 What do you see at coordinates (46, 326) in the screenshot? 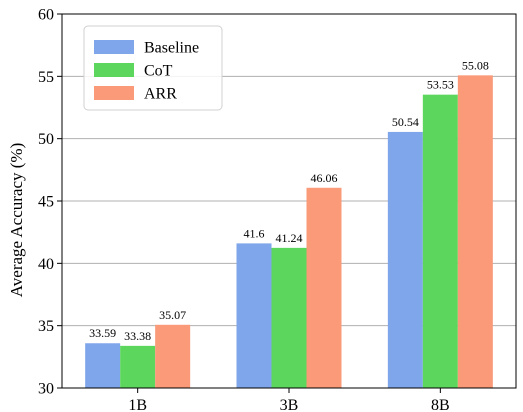
I see `y-tick-label: 35` at bounding box center [46, 326].